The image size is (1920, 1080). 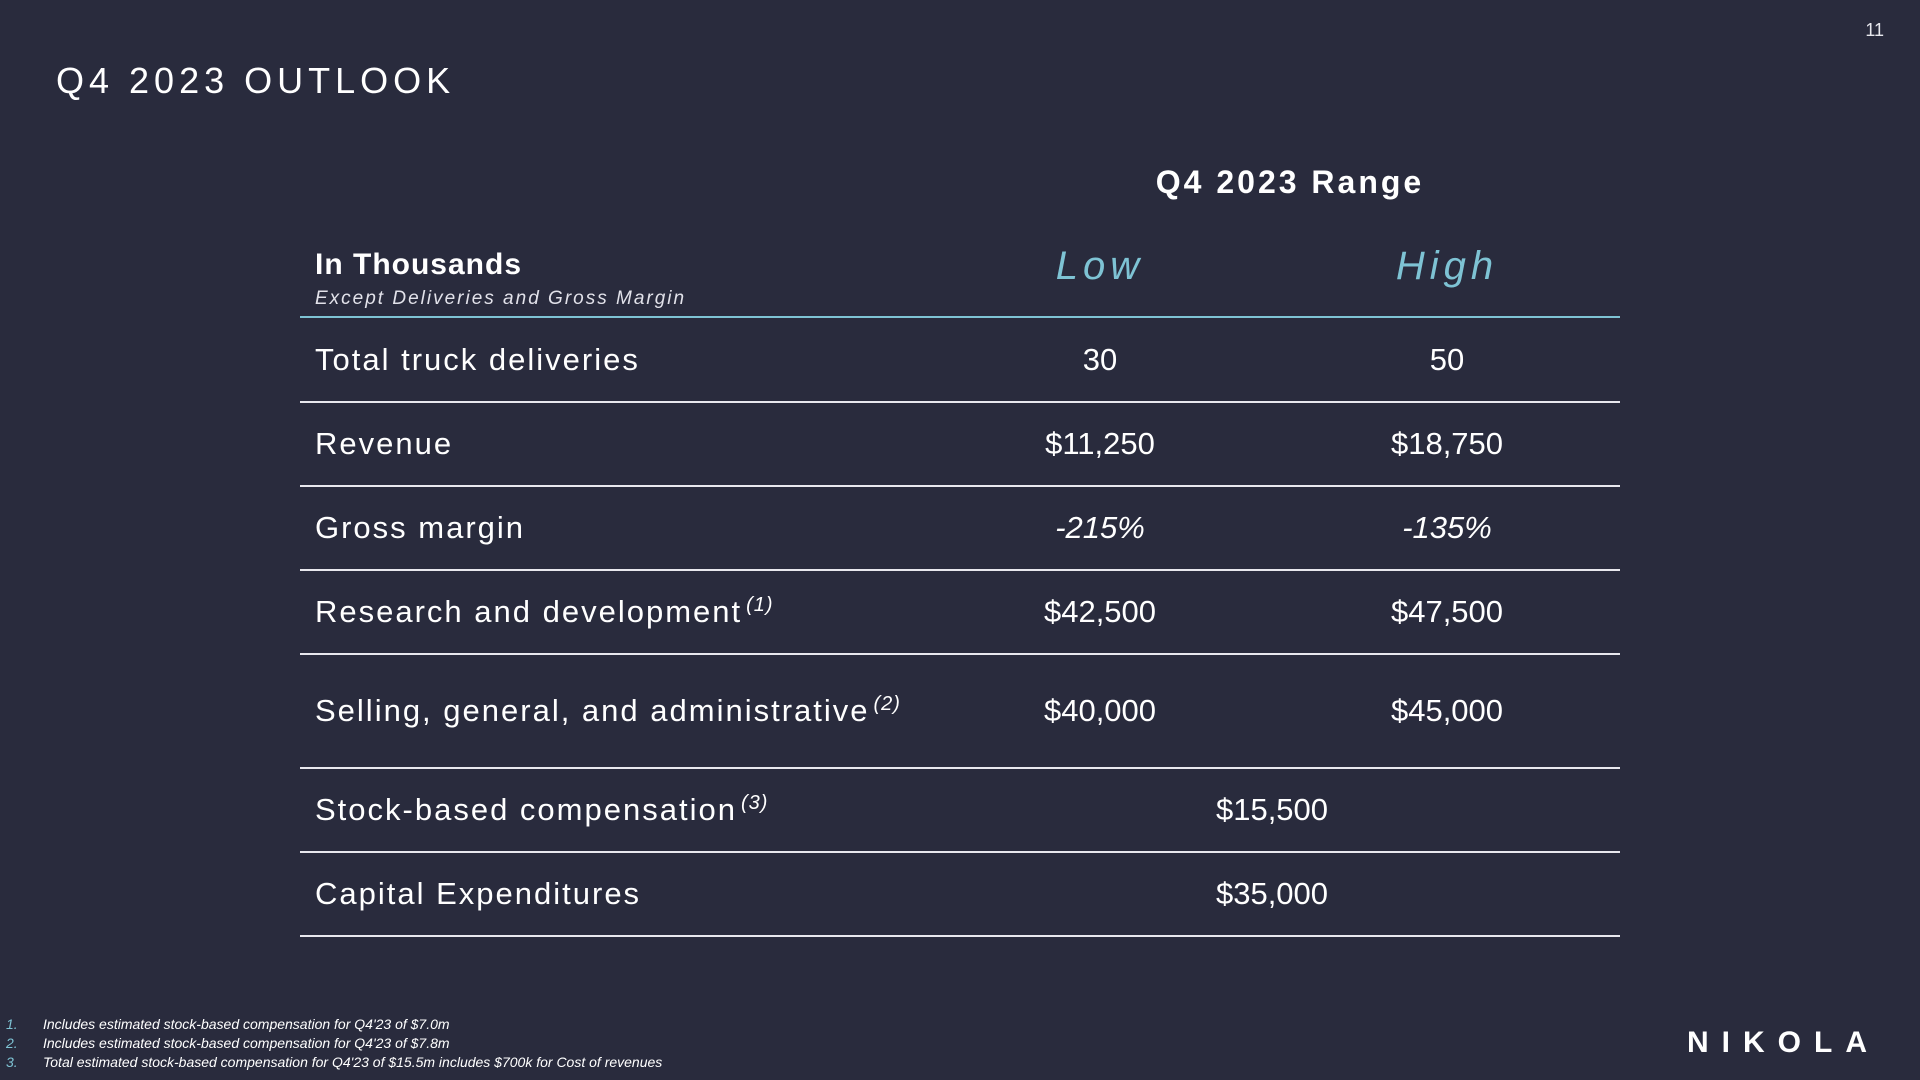 I want to click on row-label: Selling, general, and administrative (2), so click(x=608, y=710).